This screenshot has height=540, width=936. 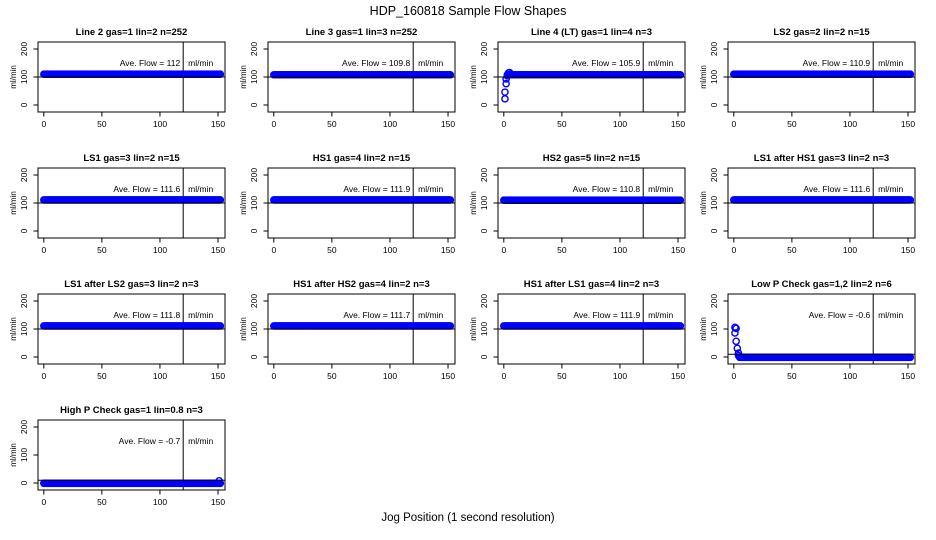 I want to click on panel-title: HS1 gas=4 lin=2 n=15, so click(x=362, y=158).